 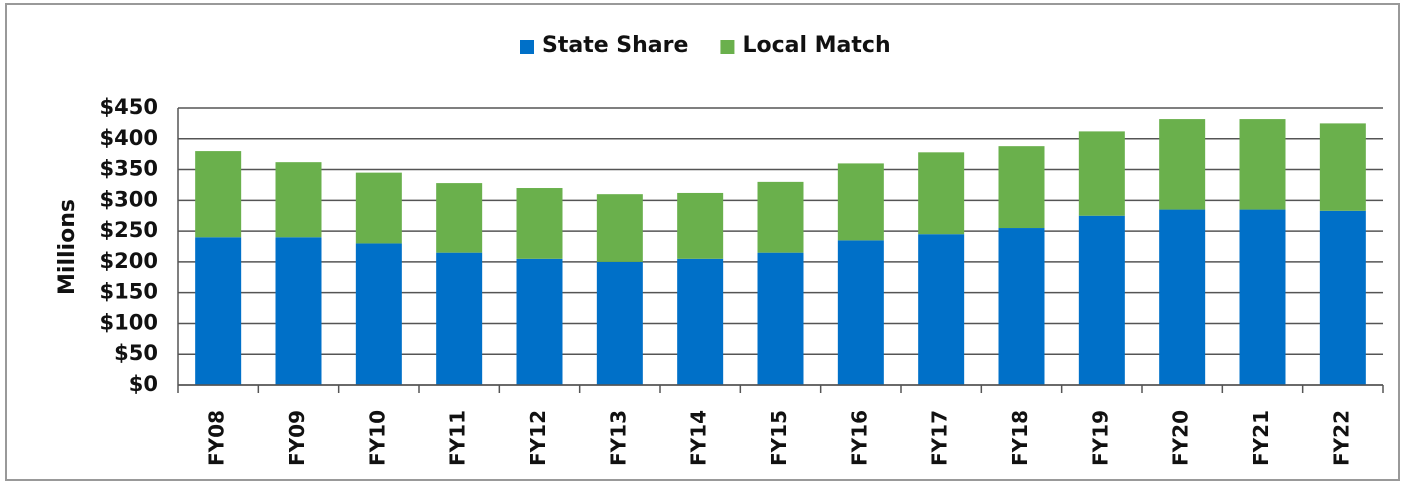 What do you see at coordinates (816, 45) in the screenshot?
I see `legend-label: Local Match` at bounding box center [816, 45].